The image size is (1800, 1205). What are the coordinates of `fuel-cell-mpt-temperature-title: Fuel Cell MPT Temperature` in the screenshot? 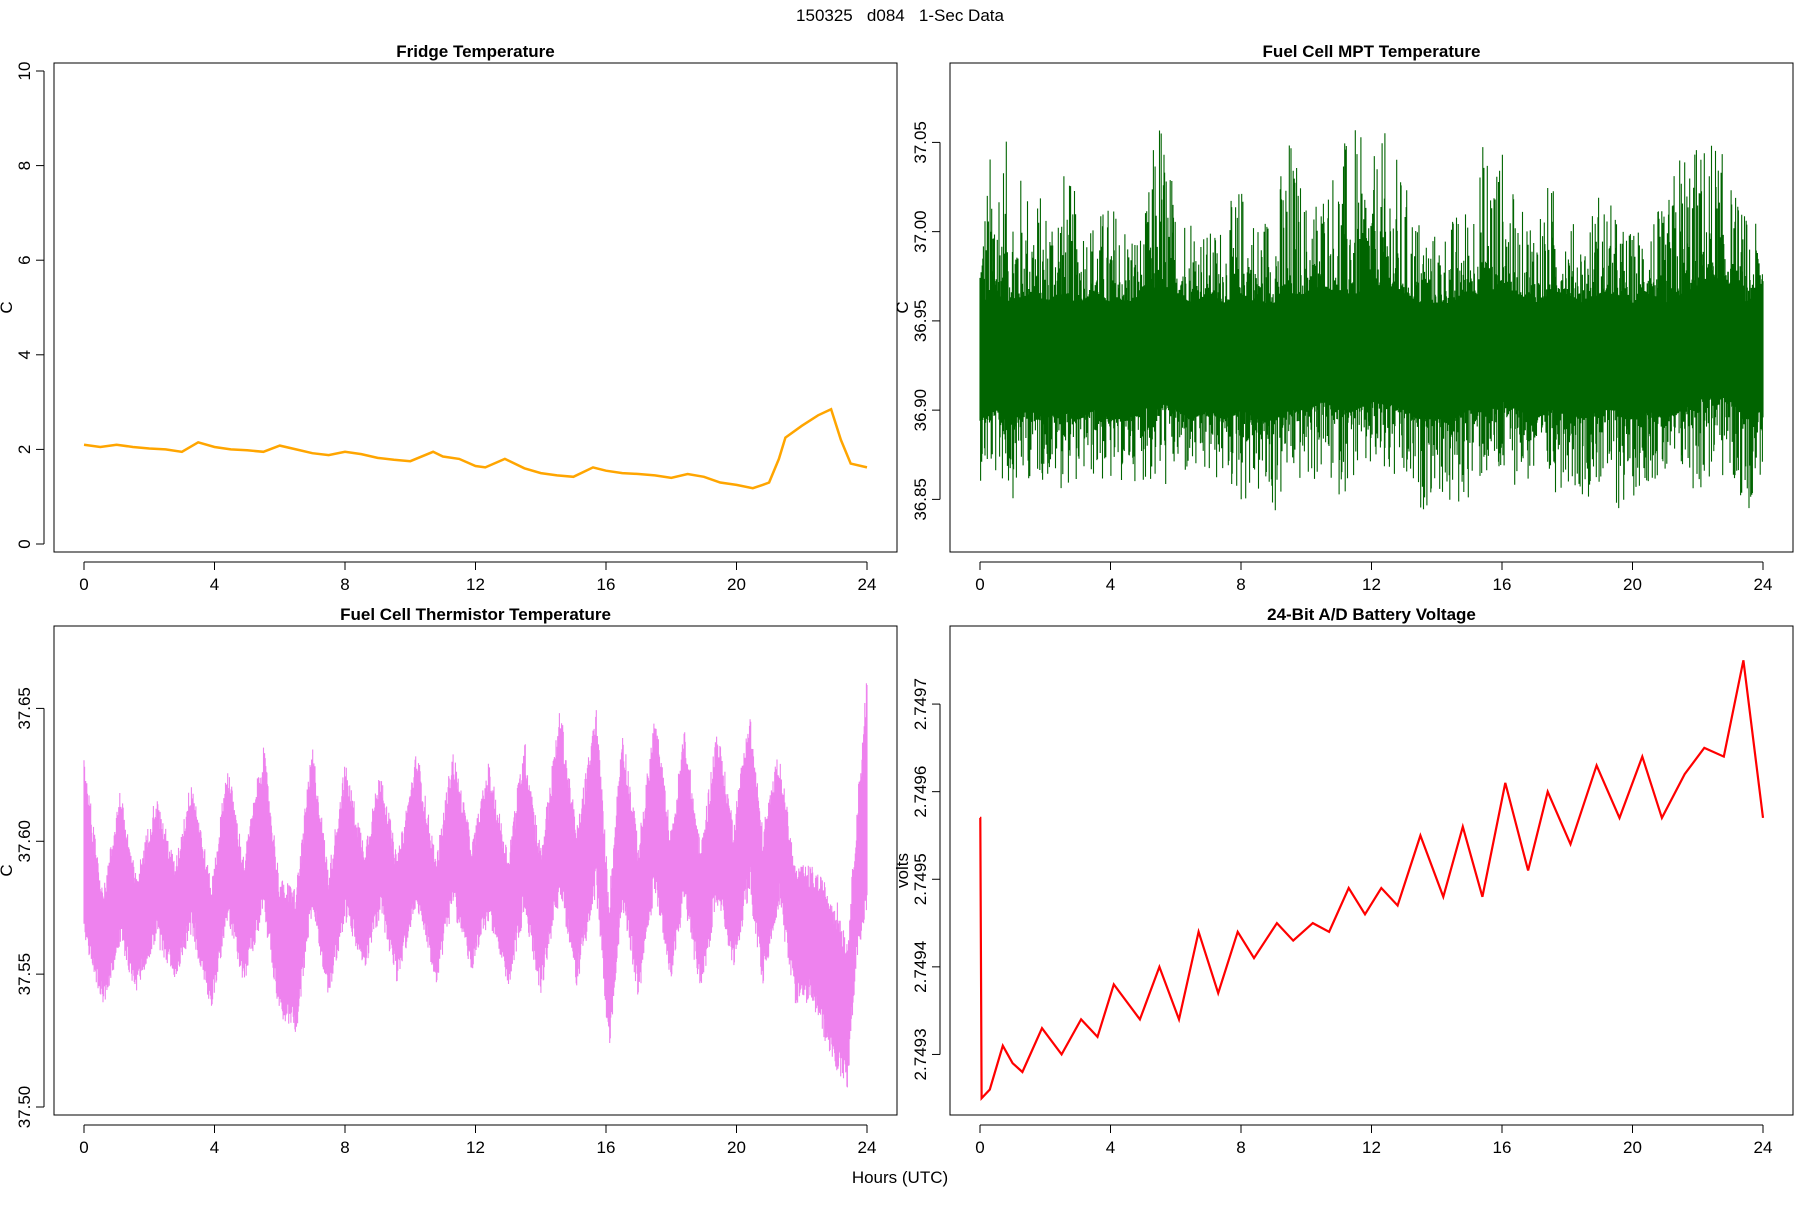 It's located at (1372, 51).